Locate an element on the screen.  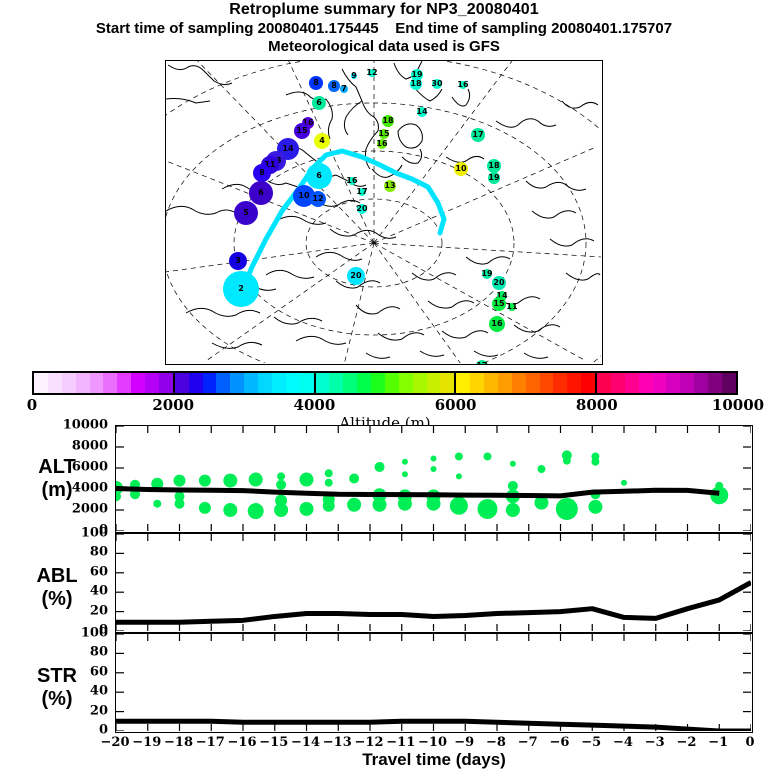
y-tick-label: 10000 is located at coordinates (85, 425).